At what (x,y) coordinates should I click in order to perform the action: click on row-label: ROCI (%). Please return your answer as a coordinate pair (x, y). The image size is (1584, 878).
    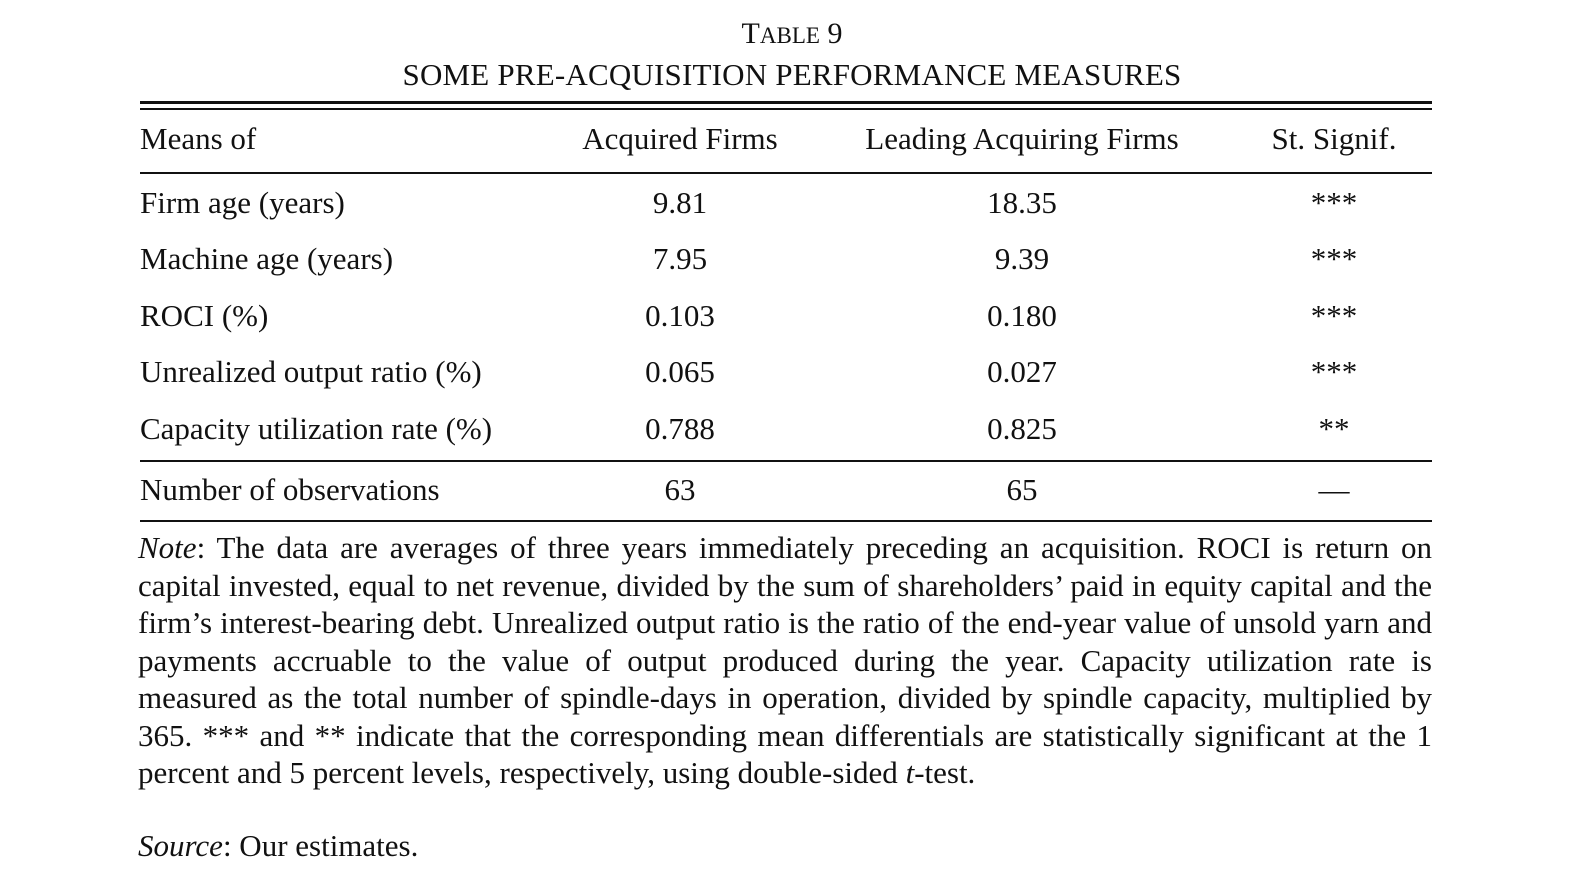
    Looking at the image, I should click on (204, 315).